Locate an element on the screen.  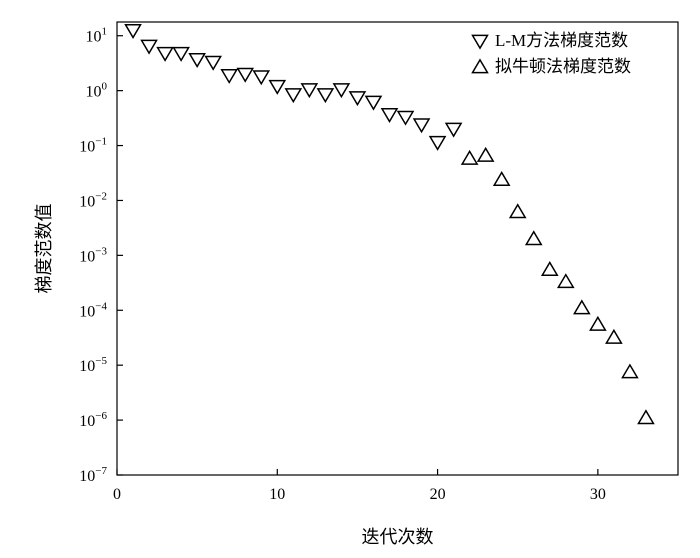
y-tick-label: 10⁻⁶ is located at coordinates (93, 420).